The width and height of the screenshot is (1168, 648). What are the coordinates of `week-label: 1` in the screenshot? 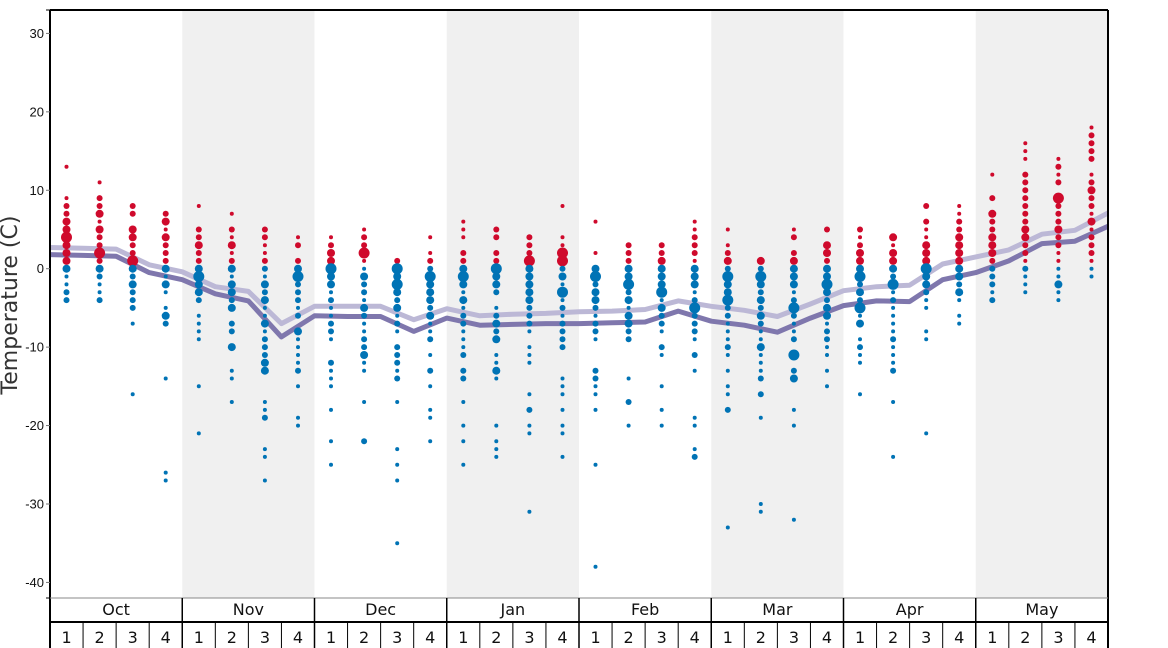 It's located at (728, 637).